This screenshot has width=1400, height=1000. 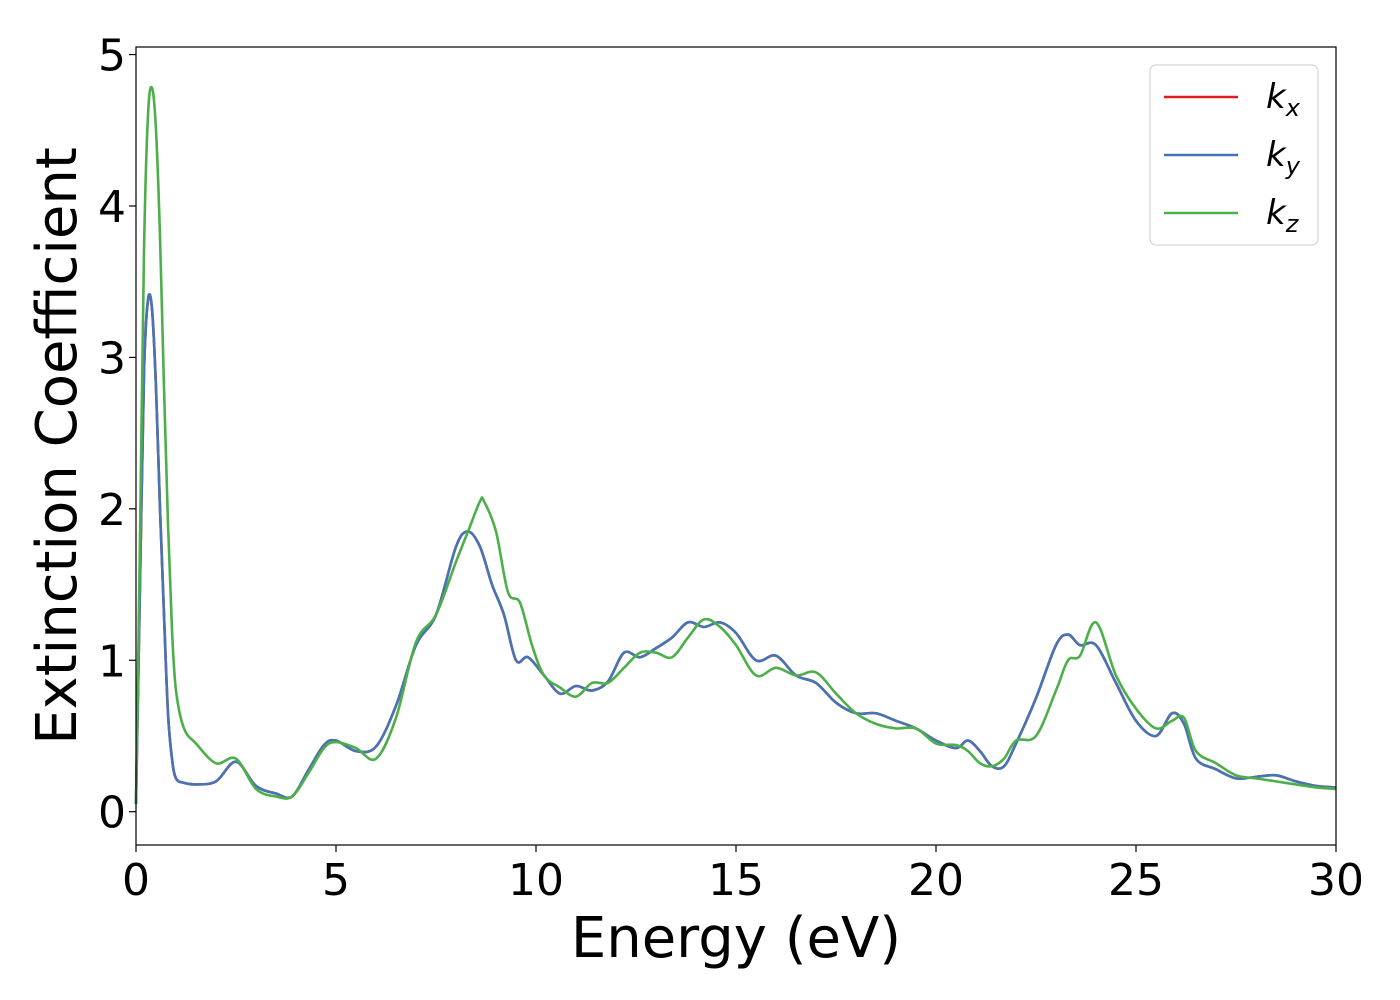 I want to click on legend-label-z: kz, so click(x=1283, y=215).